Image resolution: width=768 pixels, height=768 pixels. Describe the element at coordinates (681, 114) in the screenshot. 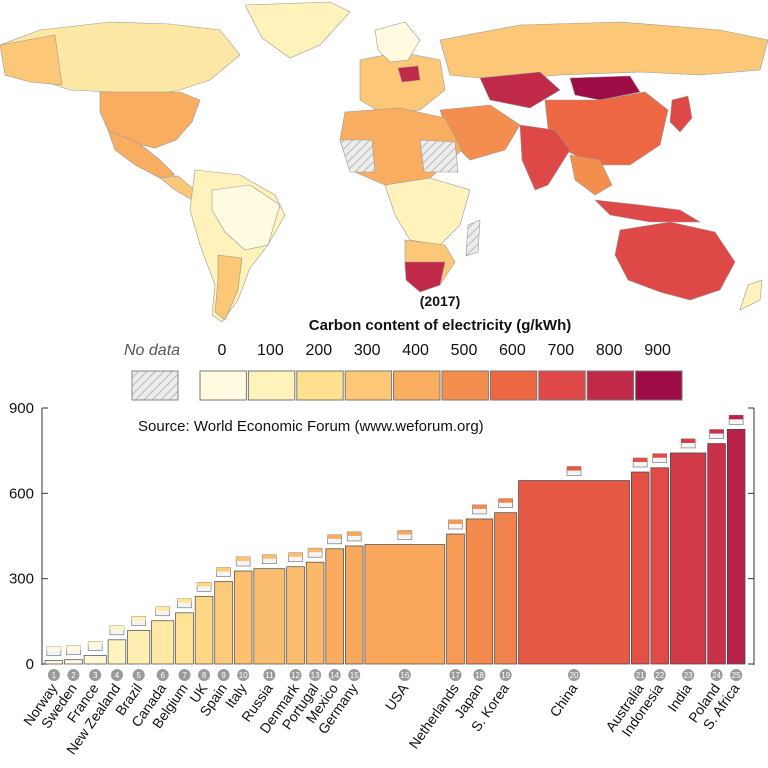

I see `map-region-japan` at that location.